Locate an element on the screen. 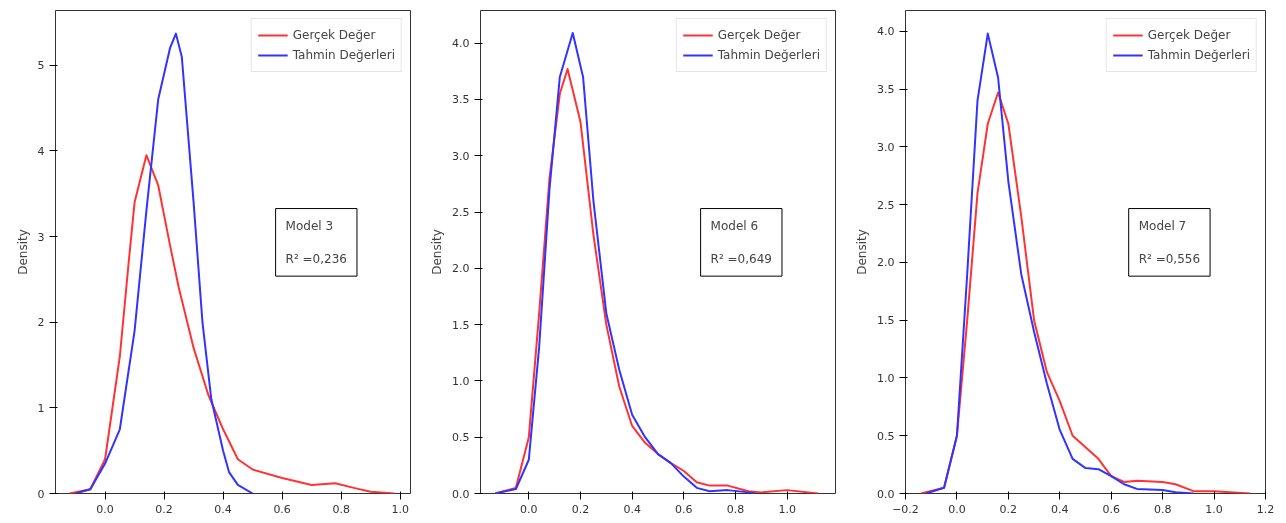 The height and width of the screenshot is (523, 1286). y-tick-label: 4 is located at coordinates (41, 151).